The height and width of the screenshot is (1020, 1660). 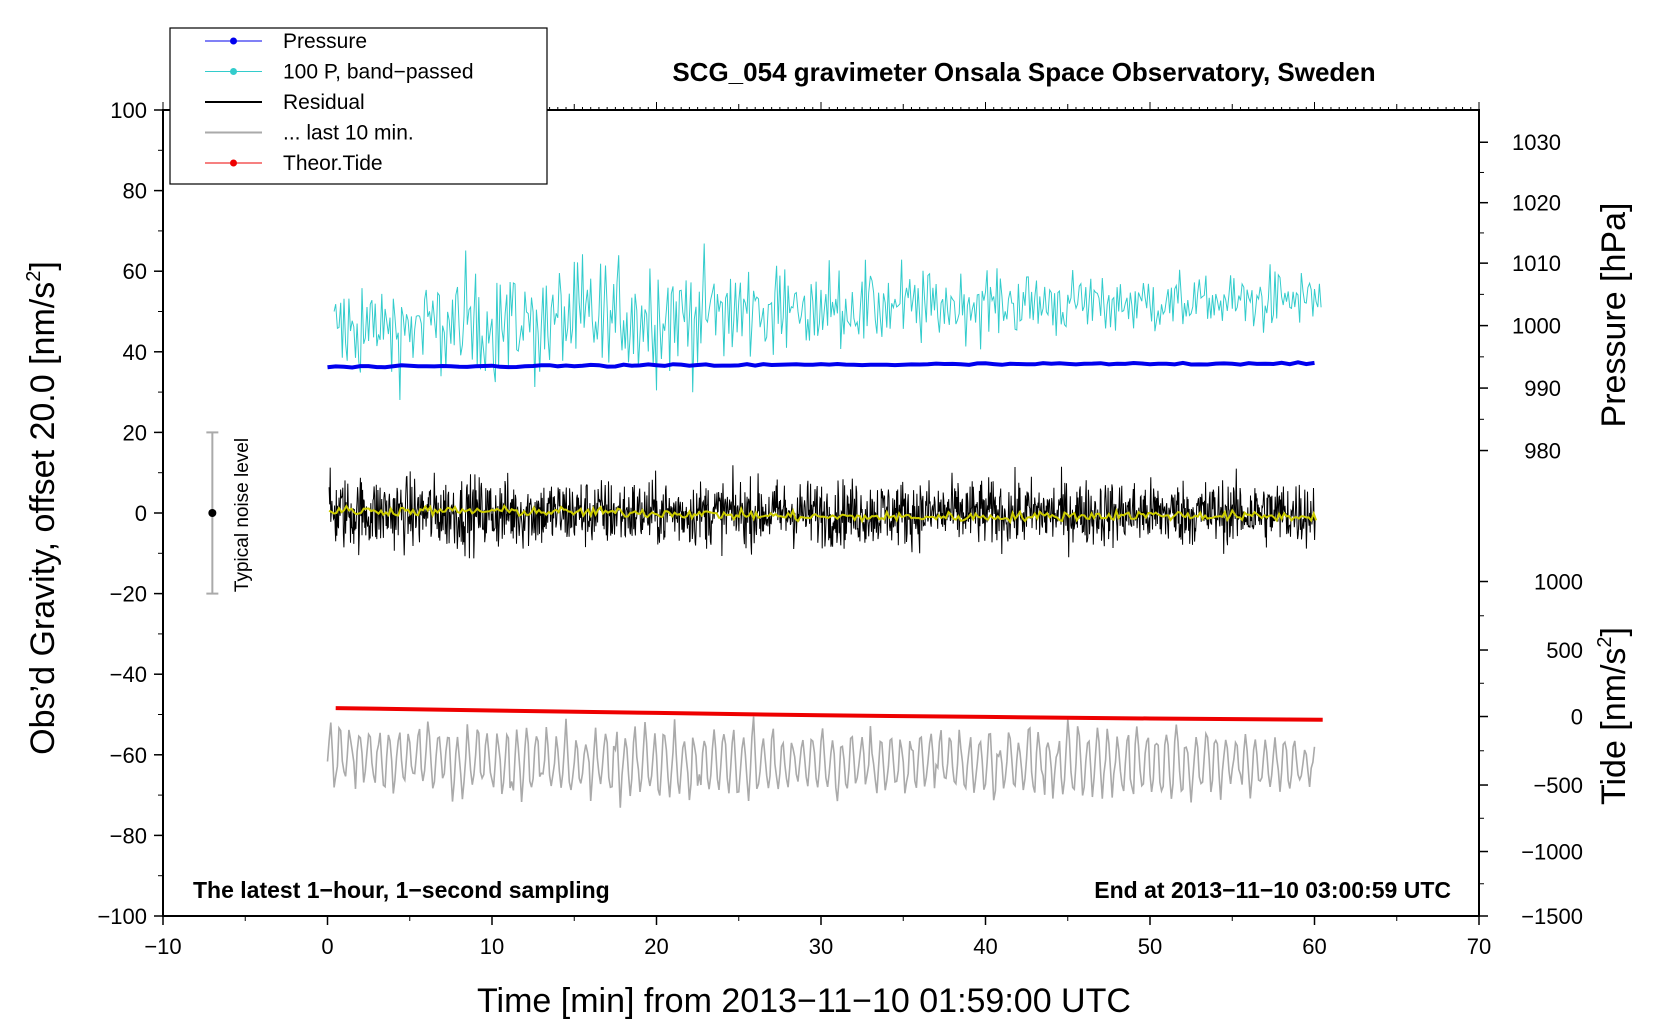 I want to click on x-tick-label: 50, so click(x=1150, y=946).